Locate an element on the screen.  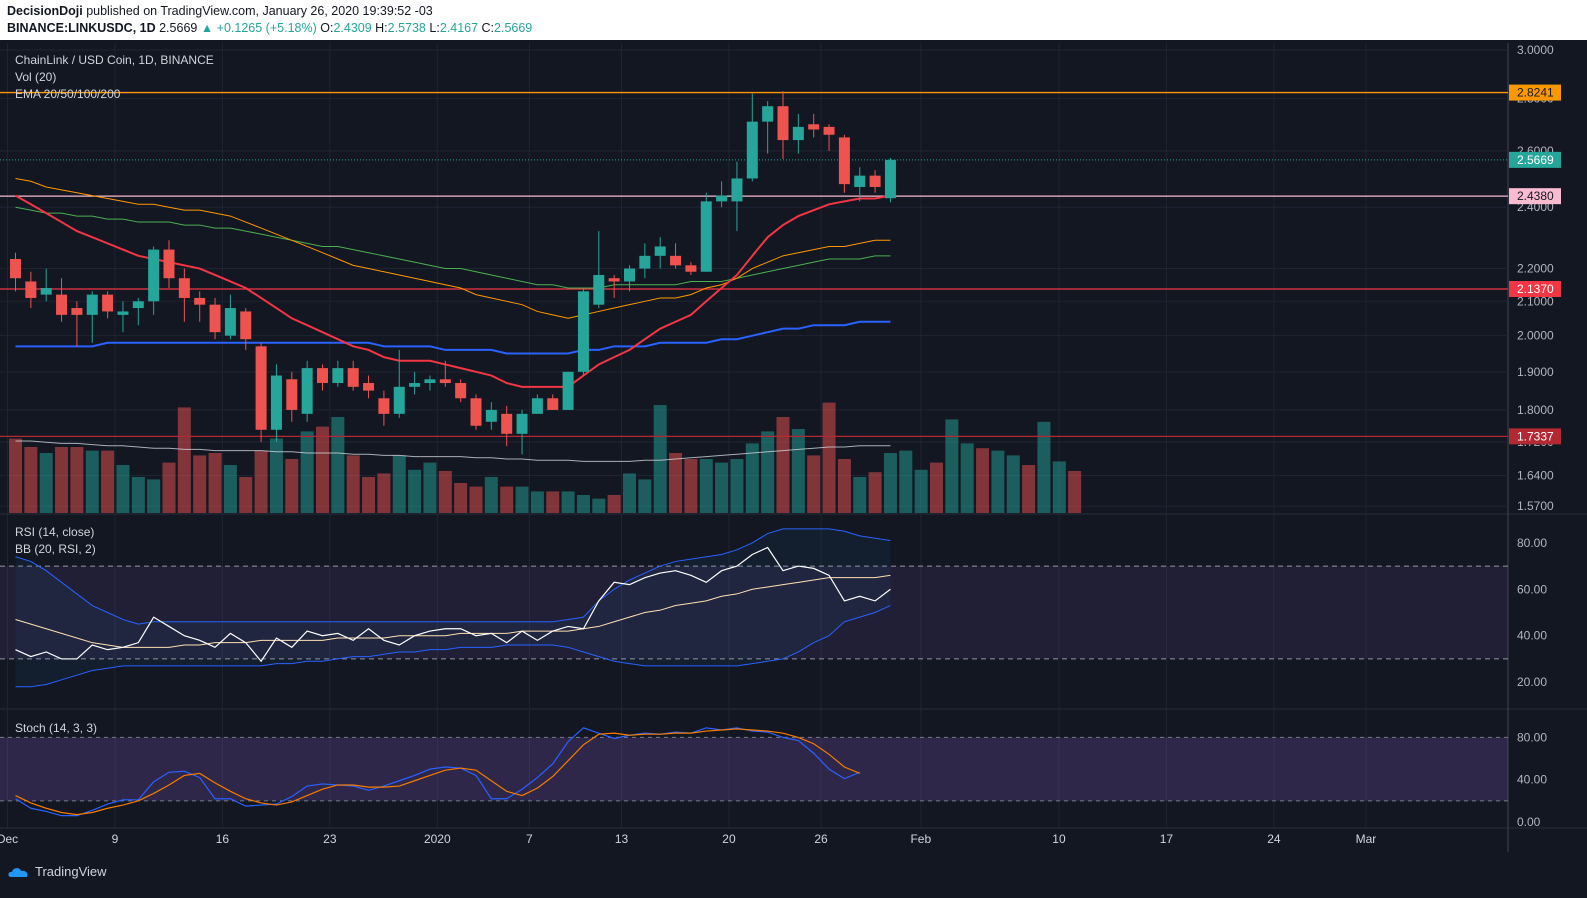
x-tick-0: Dec is located at coordinates (9, 839).